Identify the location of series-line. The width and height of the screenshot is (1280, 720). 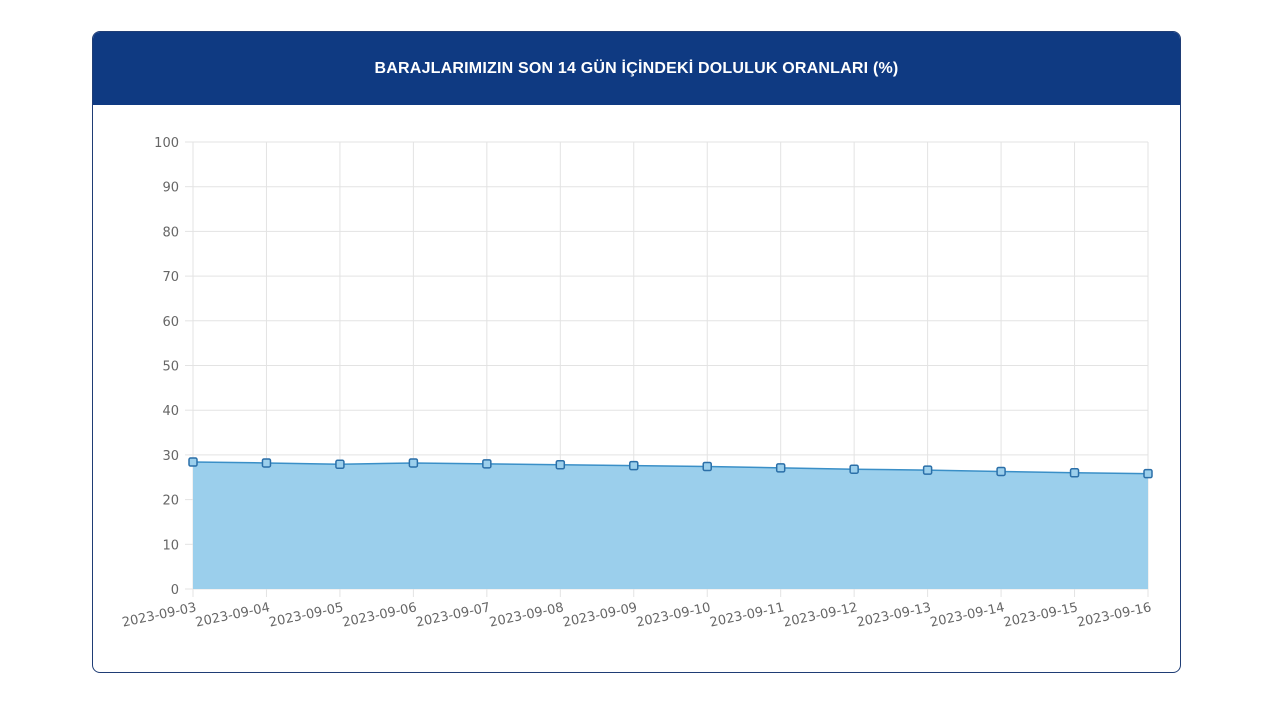
(670, 468).